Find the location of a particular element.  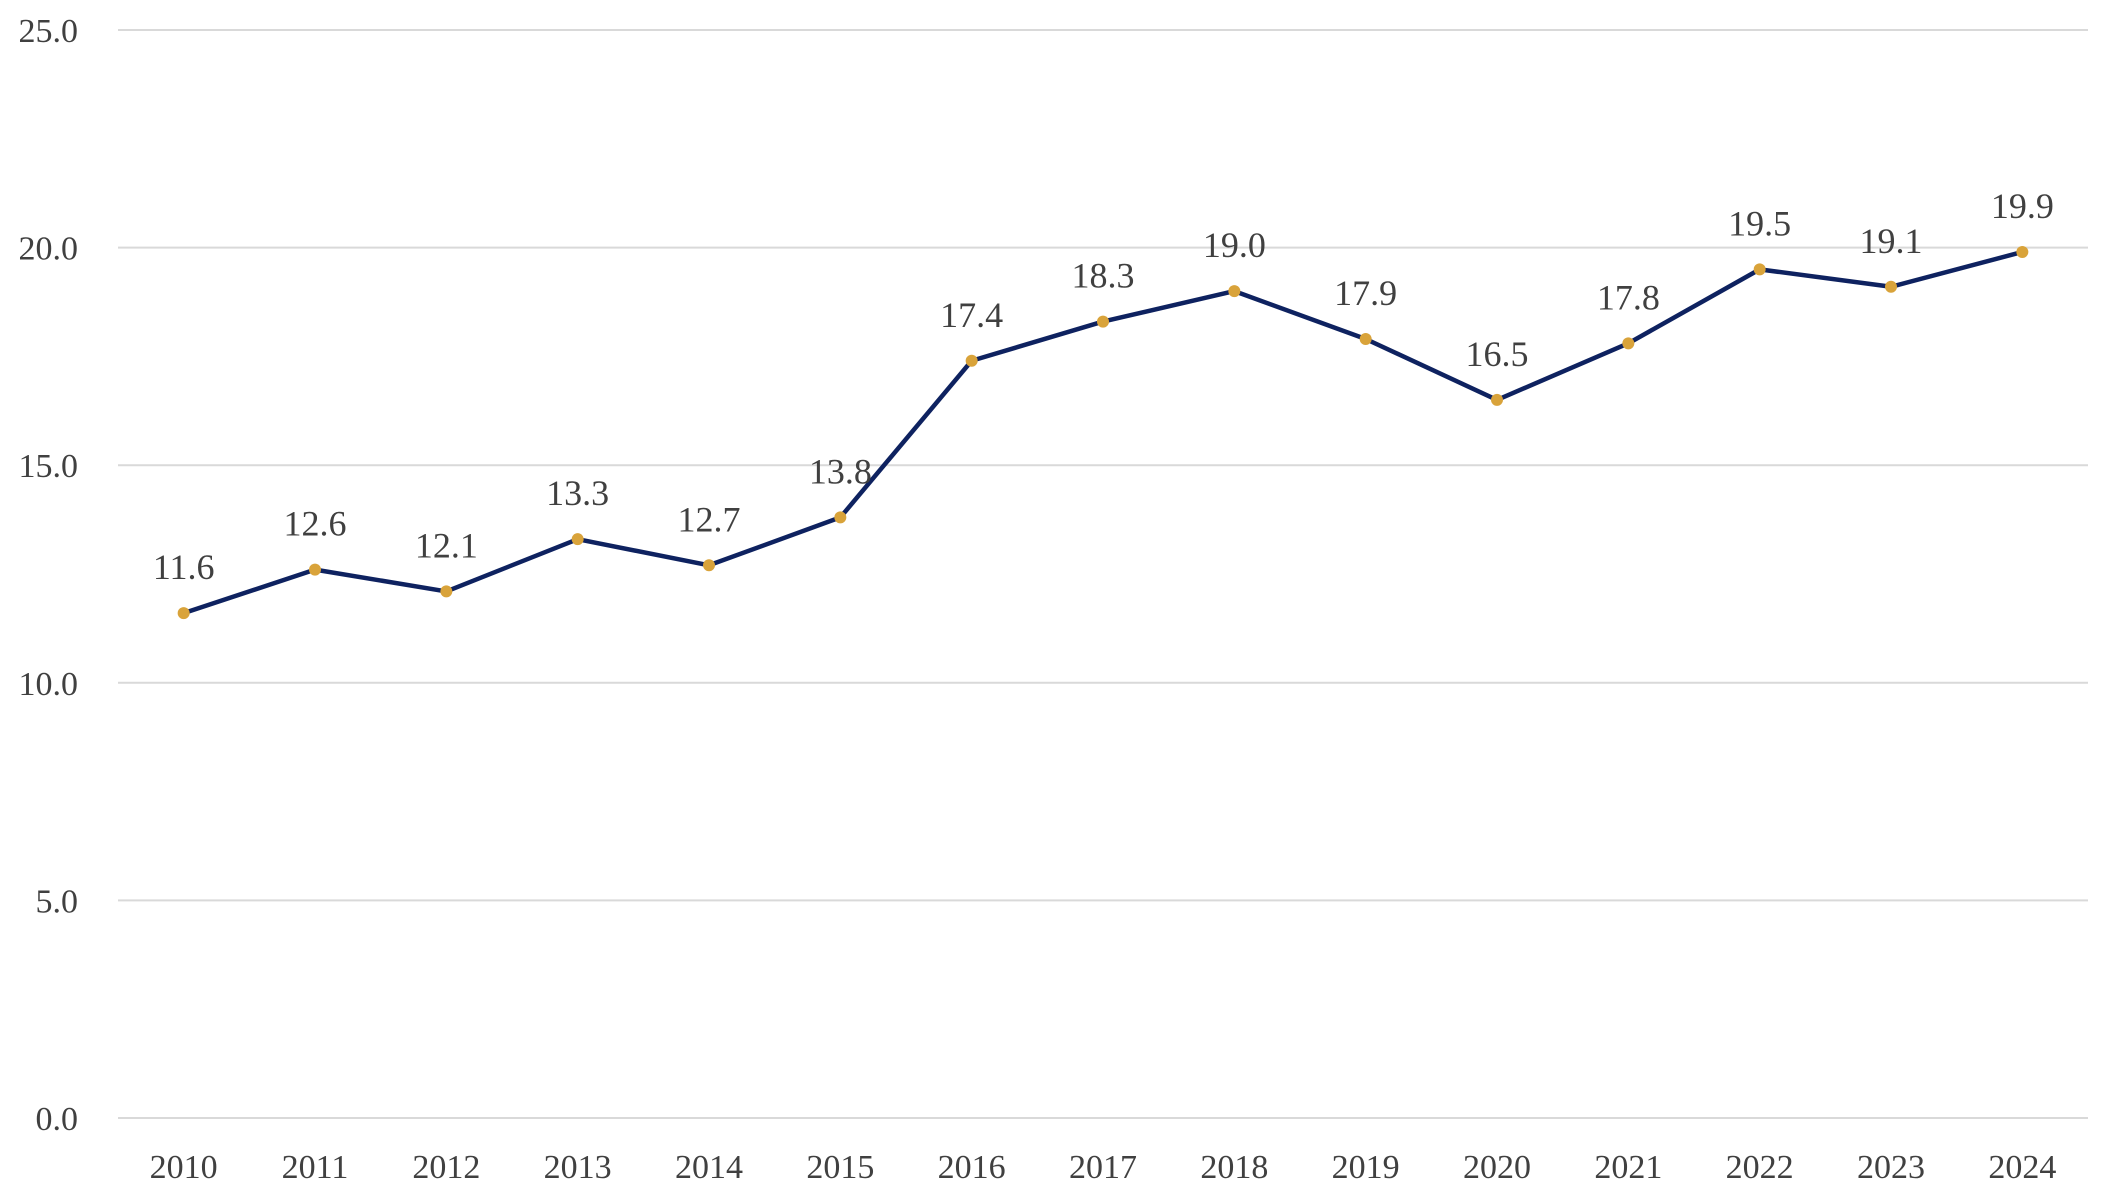

data-label: 12.6 is located at coordinates (315, 524).